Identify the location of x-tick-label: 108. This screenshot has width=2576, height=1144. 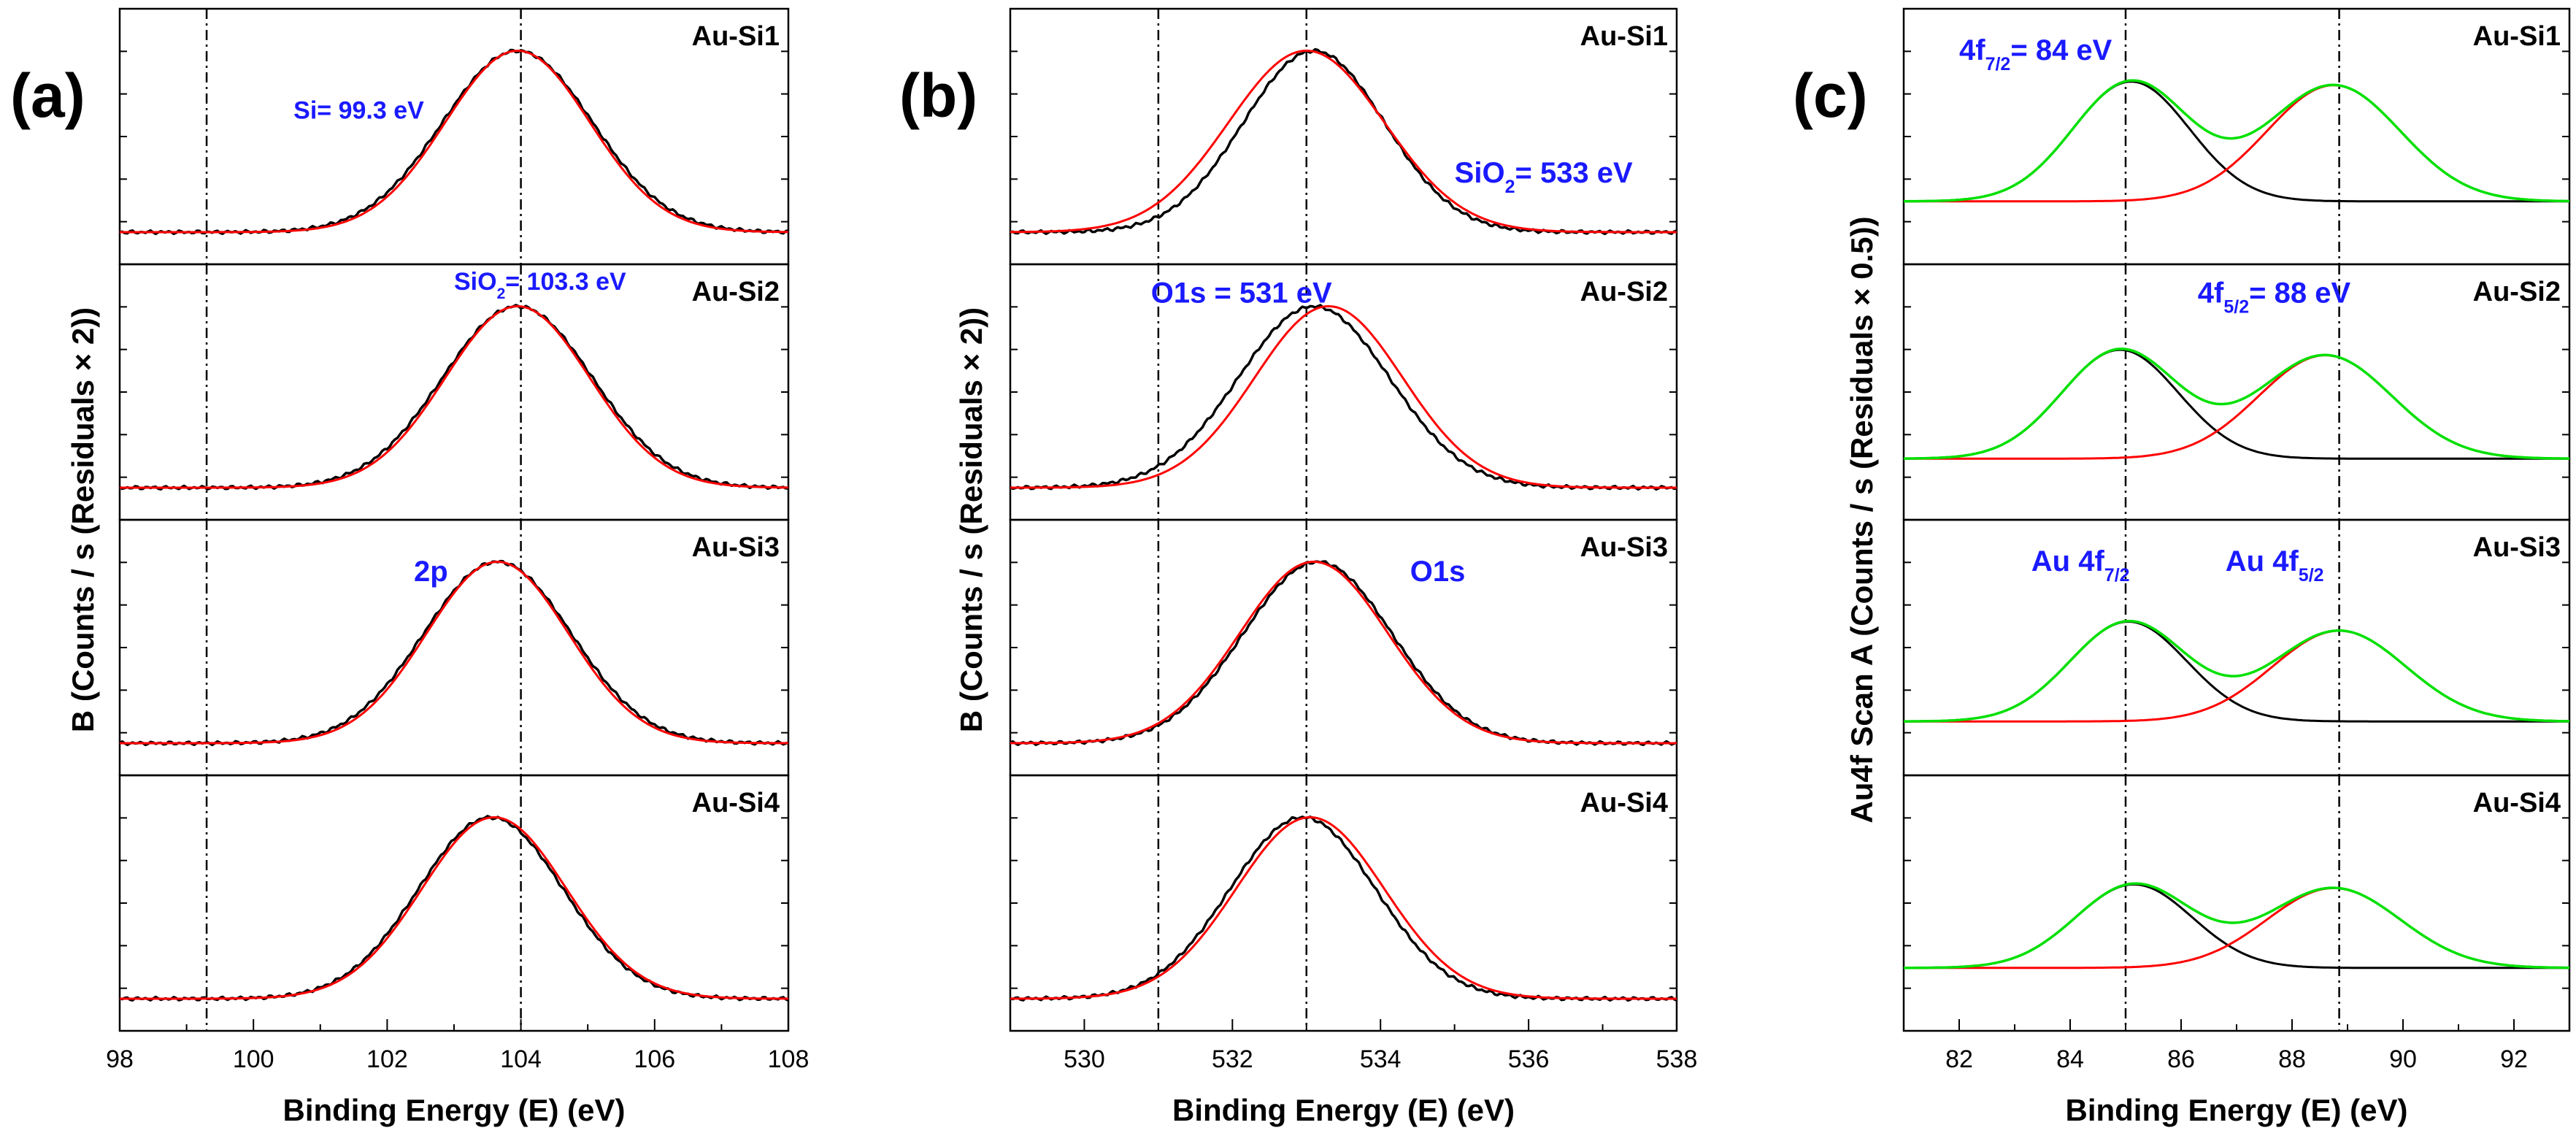
(789, 1059).